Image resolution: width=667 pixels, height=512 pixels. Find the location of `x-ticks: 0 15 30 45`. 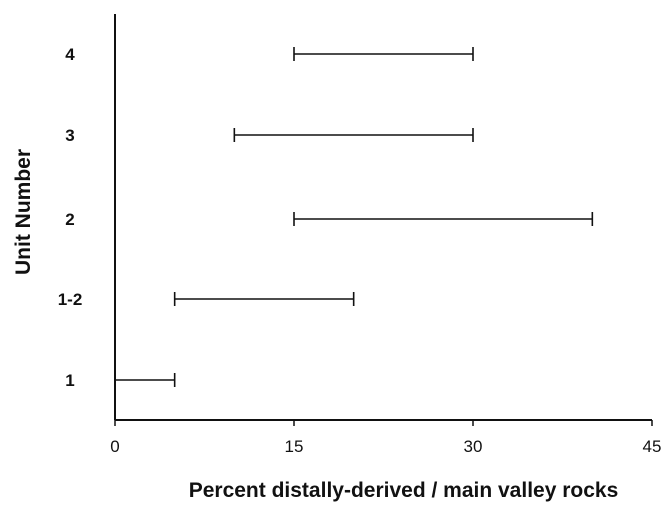

x-ticks: 0 15 30 45 is located at coordinates (385, 438).